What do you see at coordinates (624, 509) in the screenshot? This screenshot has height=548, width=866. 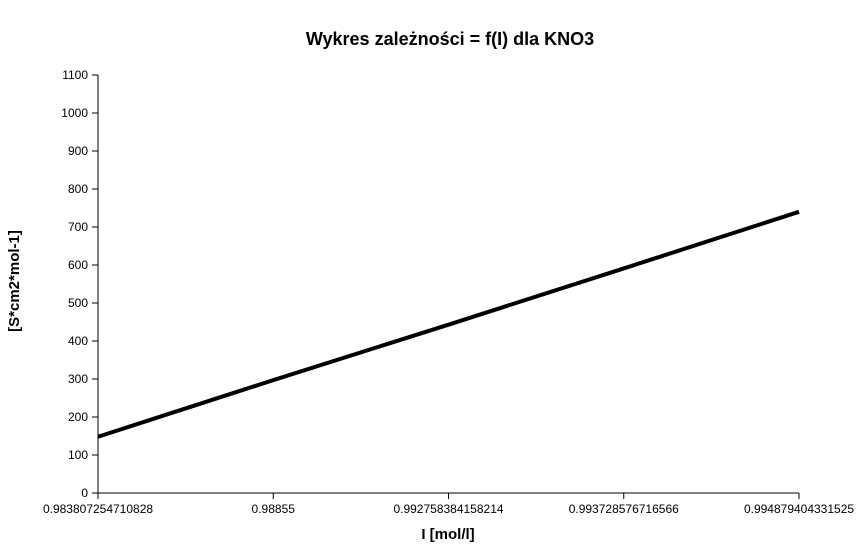 I see `x-tick-label: 0.993728576716566` at bounding box center [624, 509].